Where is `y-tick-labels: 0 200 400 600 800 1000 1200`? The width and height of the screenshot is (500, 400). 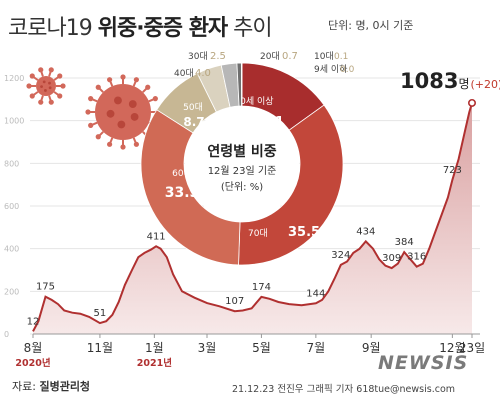 y-tick-labels: 0 200 400 600 800 1000 1200 is located at coordinates (14, 206).